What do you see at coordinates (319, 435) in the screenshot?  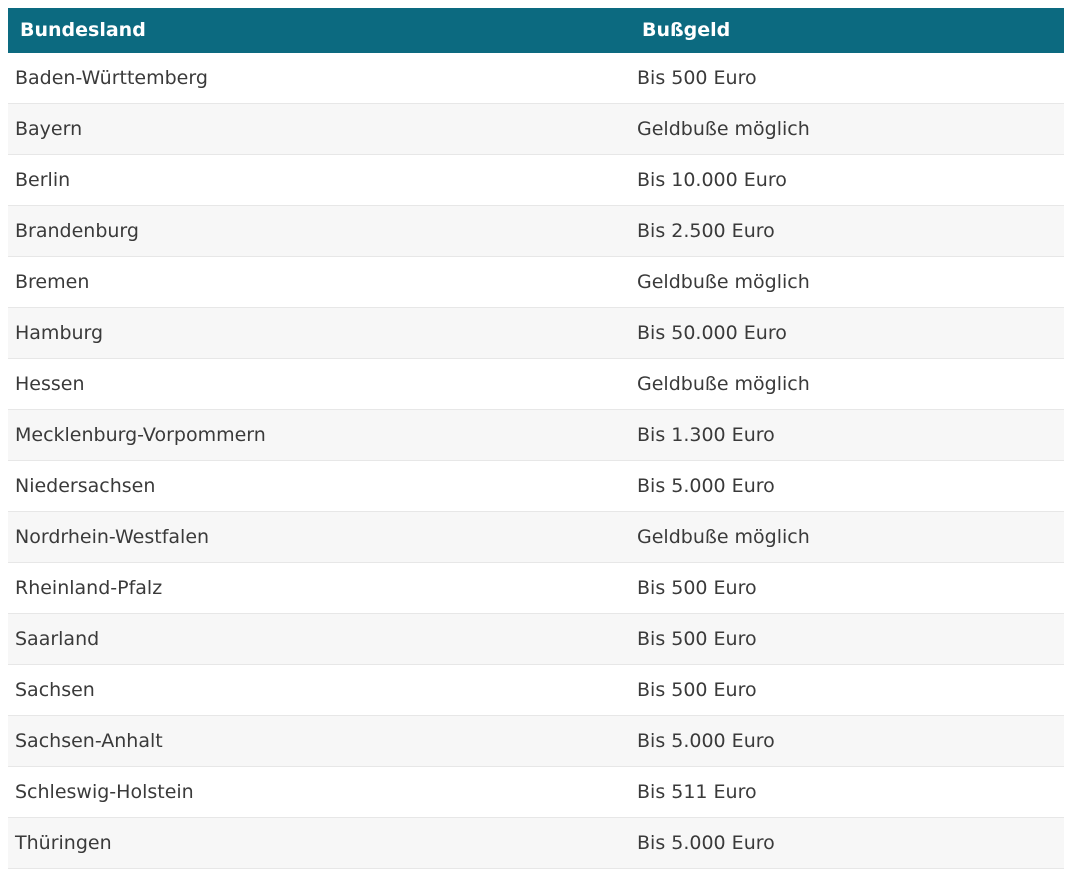 I see `cell-bundesland: Mecklenburg-Vorpommern` at bounding box center [319, 435].